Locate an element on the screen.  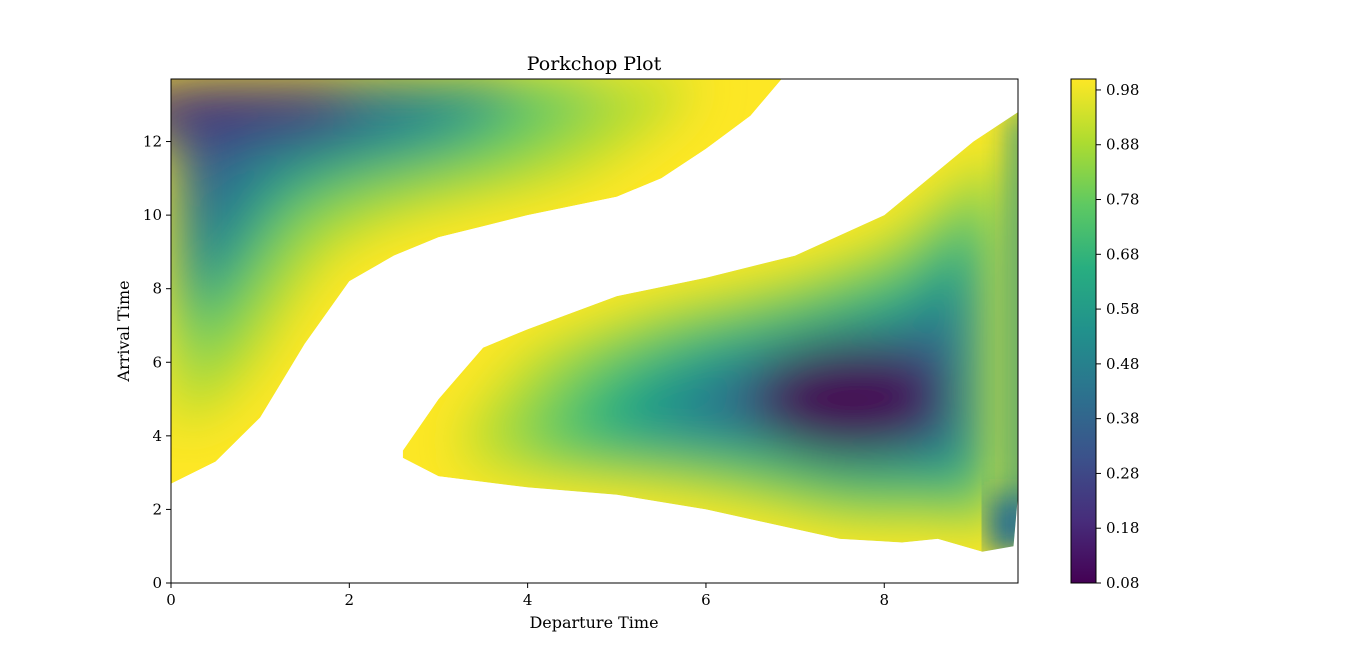
colorbar: 0.08 0.18 0.28 0.38 0.48 0.58 0.68 0.78 0.88 0.98 is located at coordinates (1104, 335).